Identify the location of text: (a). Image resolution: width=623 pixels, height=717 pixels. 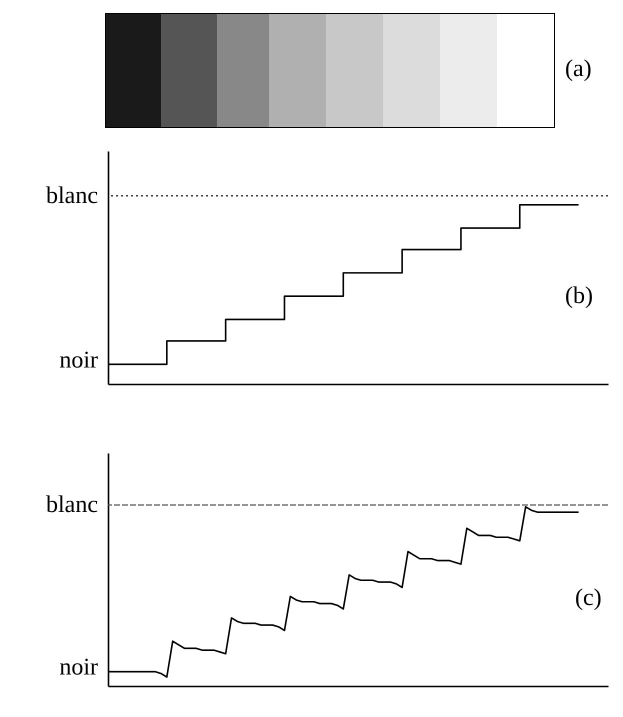
(578, 69).